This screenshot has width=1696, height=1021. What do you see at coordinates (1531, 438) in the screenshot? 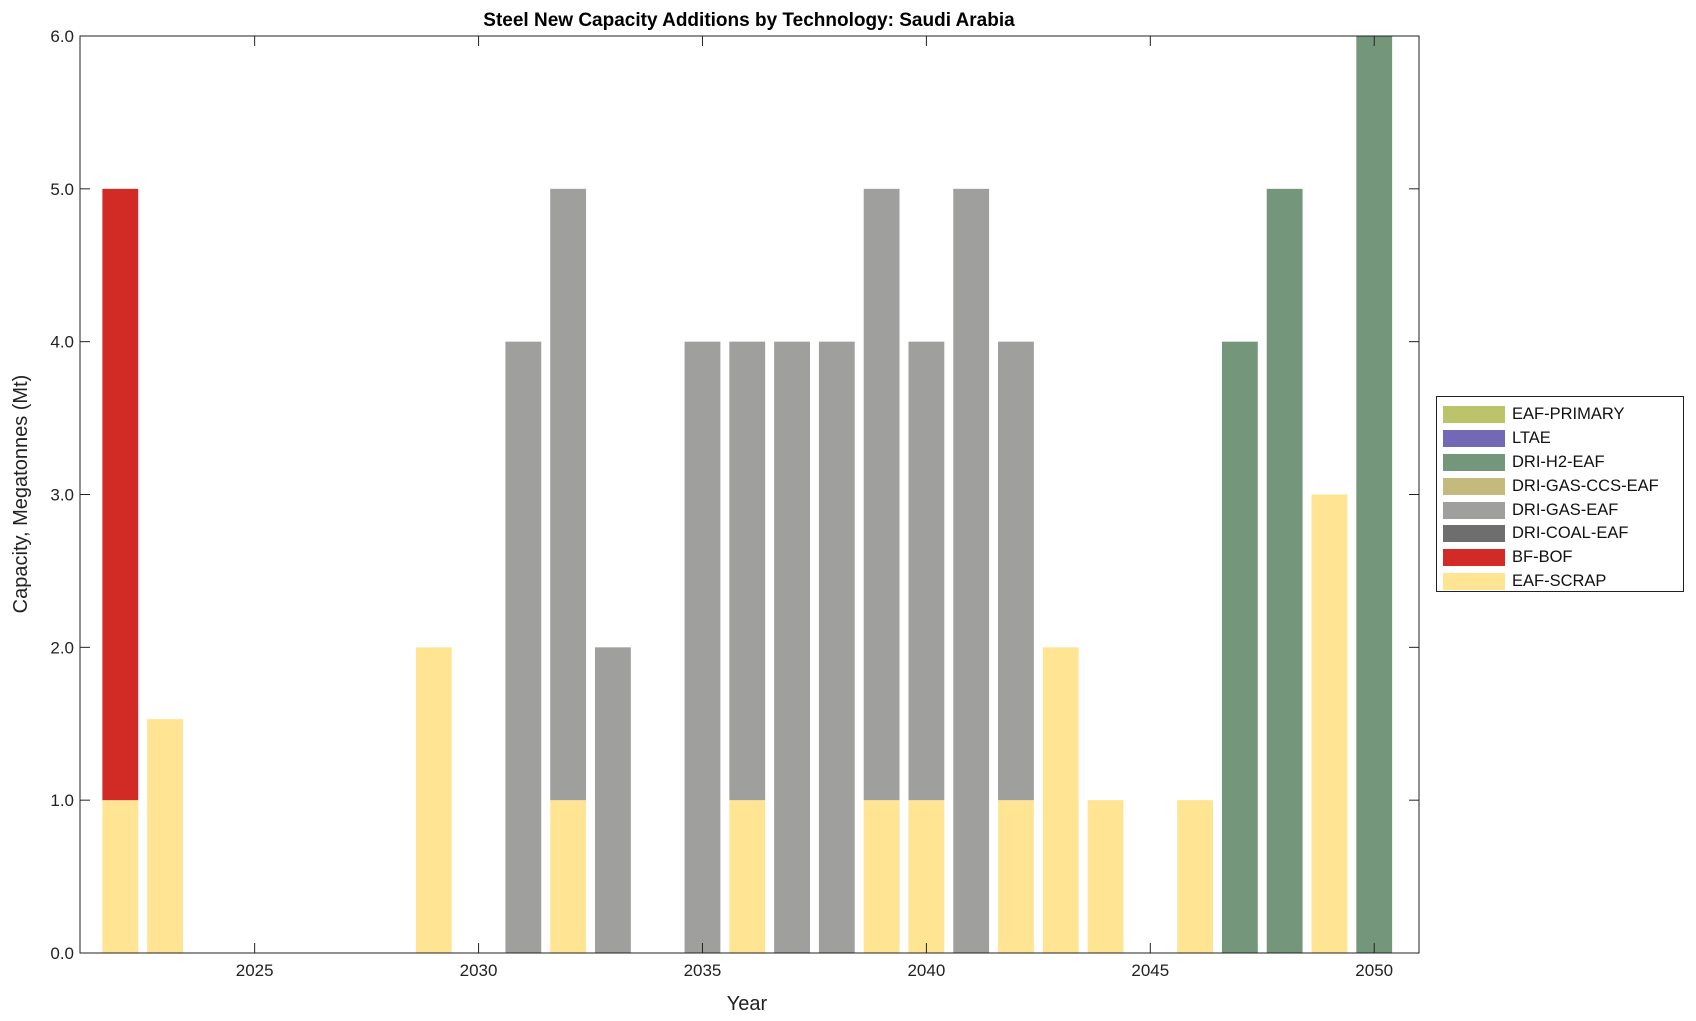
I see `legend-label: LTAE` at bounding box center [1531, 438].